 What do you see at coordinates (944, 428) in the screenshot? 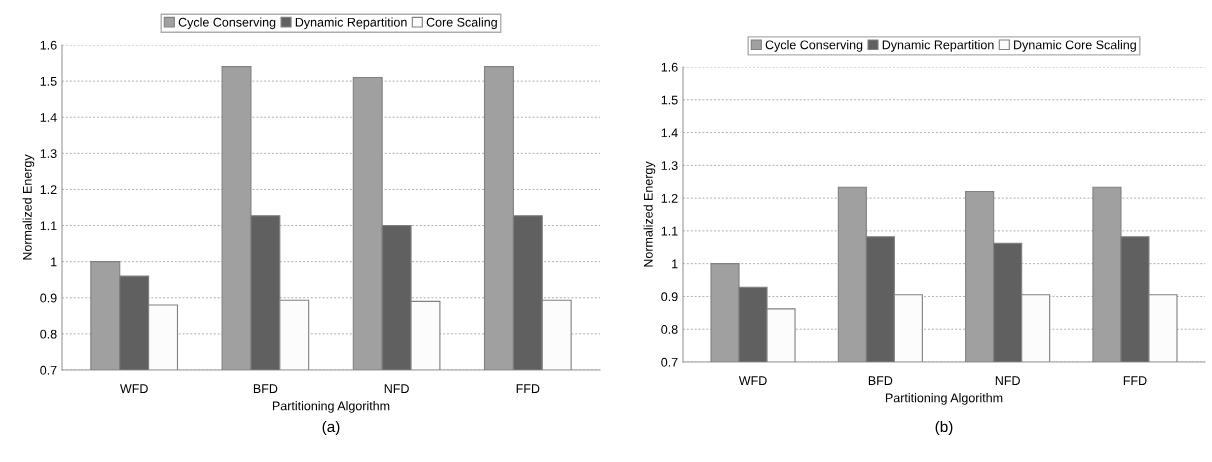
I see `text: (b)` at bounding box center [944, 428].